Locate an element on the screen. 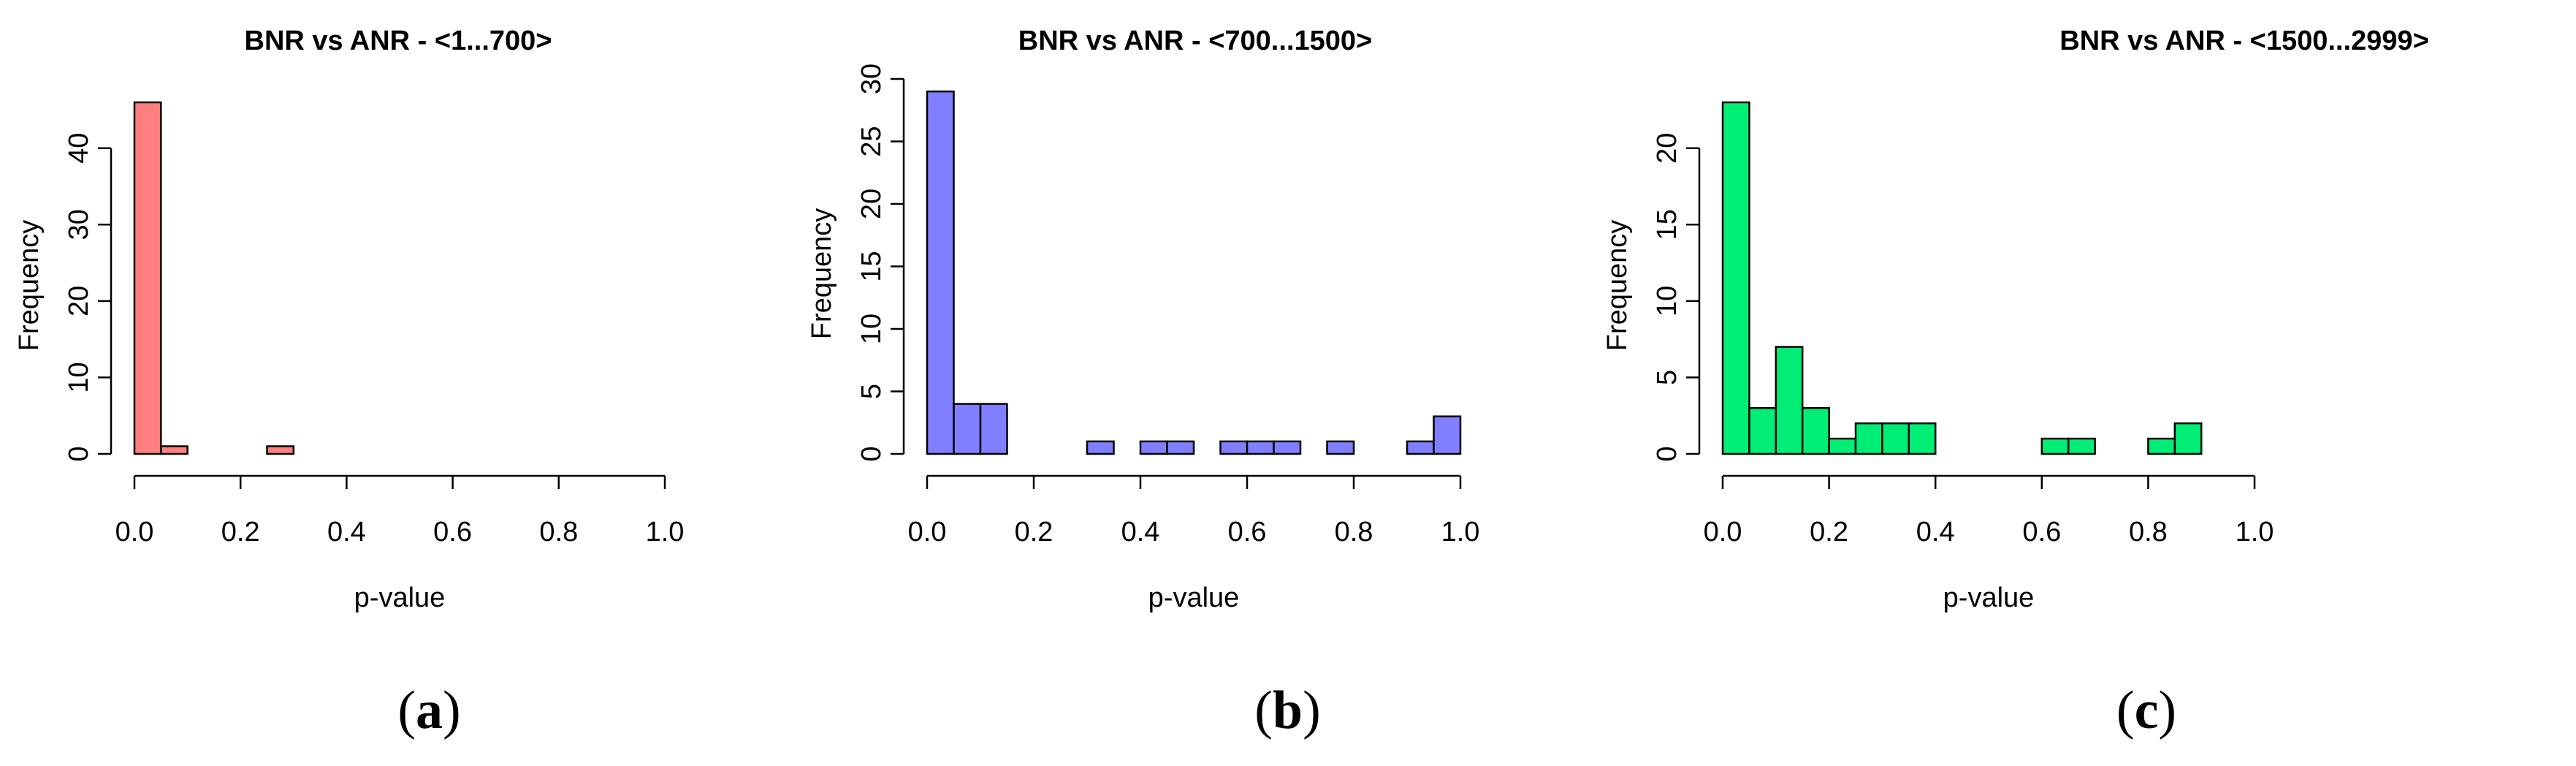  x-tick-label-b: 0.4 is located at coordinates (1141, 532).